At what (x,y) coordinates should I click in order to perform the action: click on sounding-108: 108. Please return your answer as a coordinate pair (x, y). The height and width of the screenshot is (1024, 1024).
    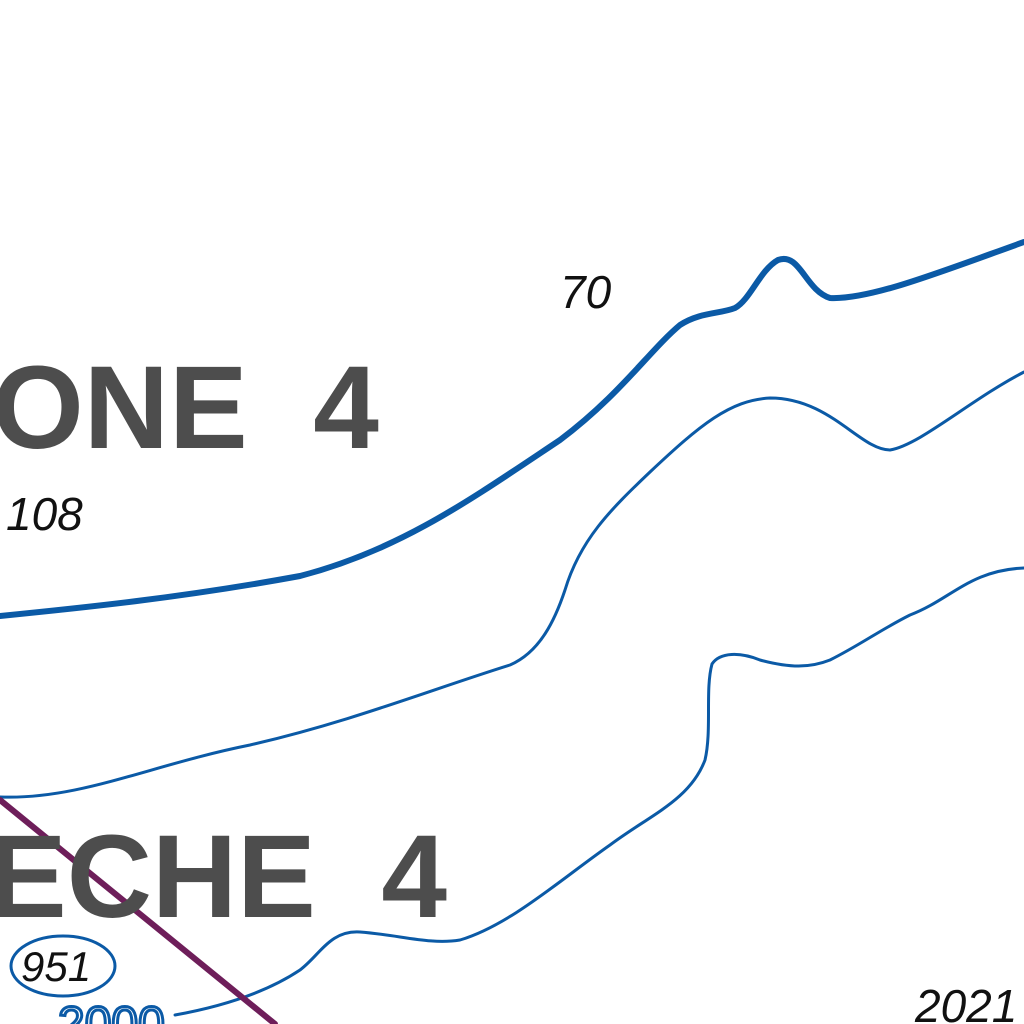
    Looking at the image, I should click on (44, 514).